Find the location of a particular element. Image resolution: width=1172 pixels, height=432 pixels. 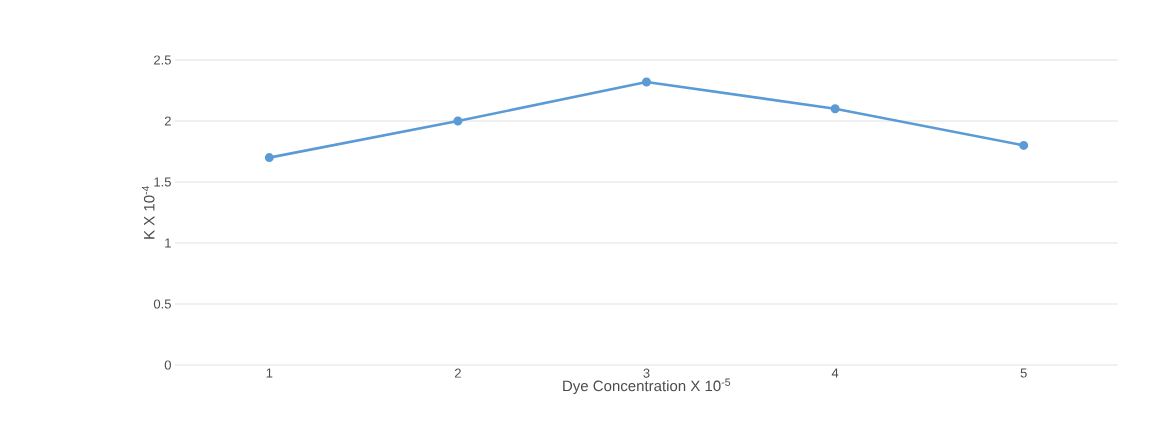

x-tick-label: 4 is located at coordinates (835, 373).